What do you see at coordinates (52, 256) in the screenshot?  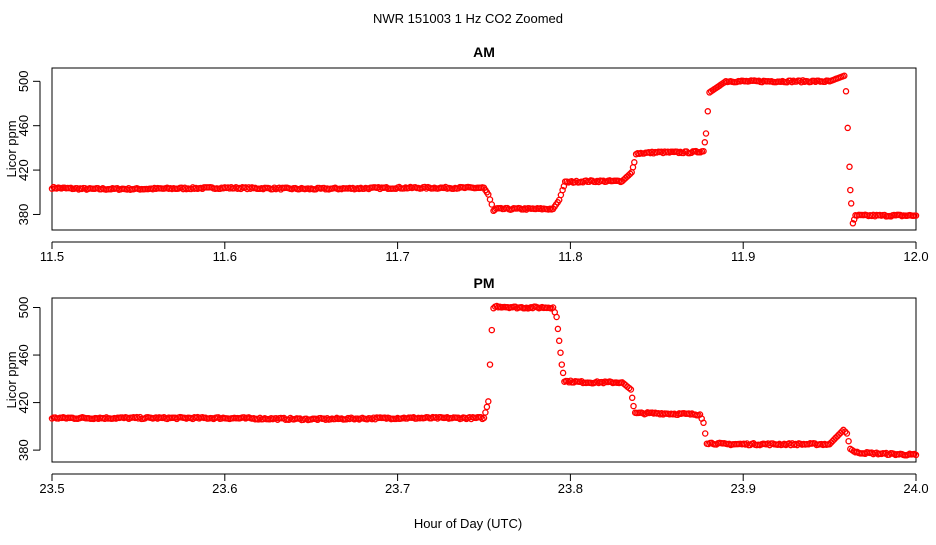 I see `x-tick-label: 11.5` at bounding box center [52, 256].